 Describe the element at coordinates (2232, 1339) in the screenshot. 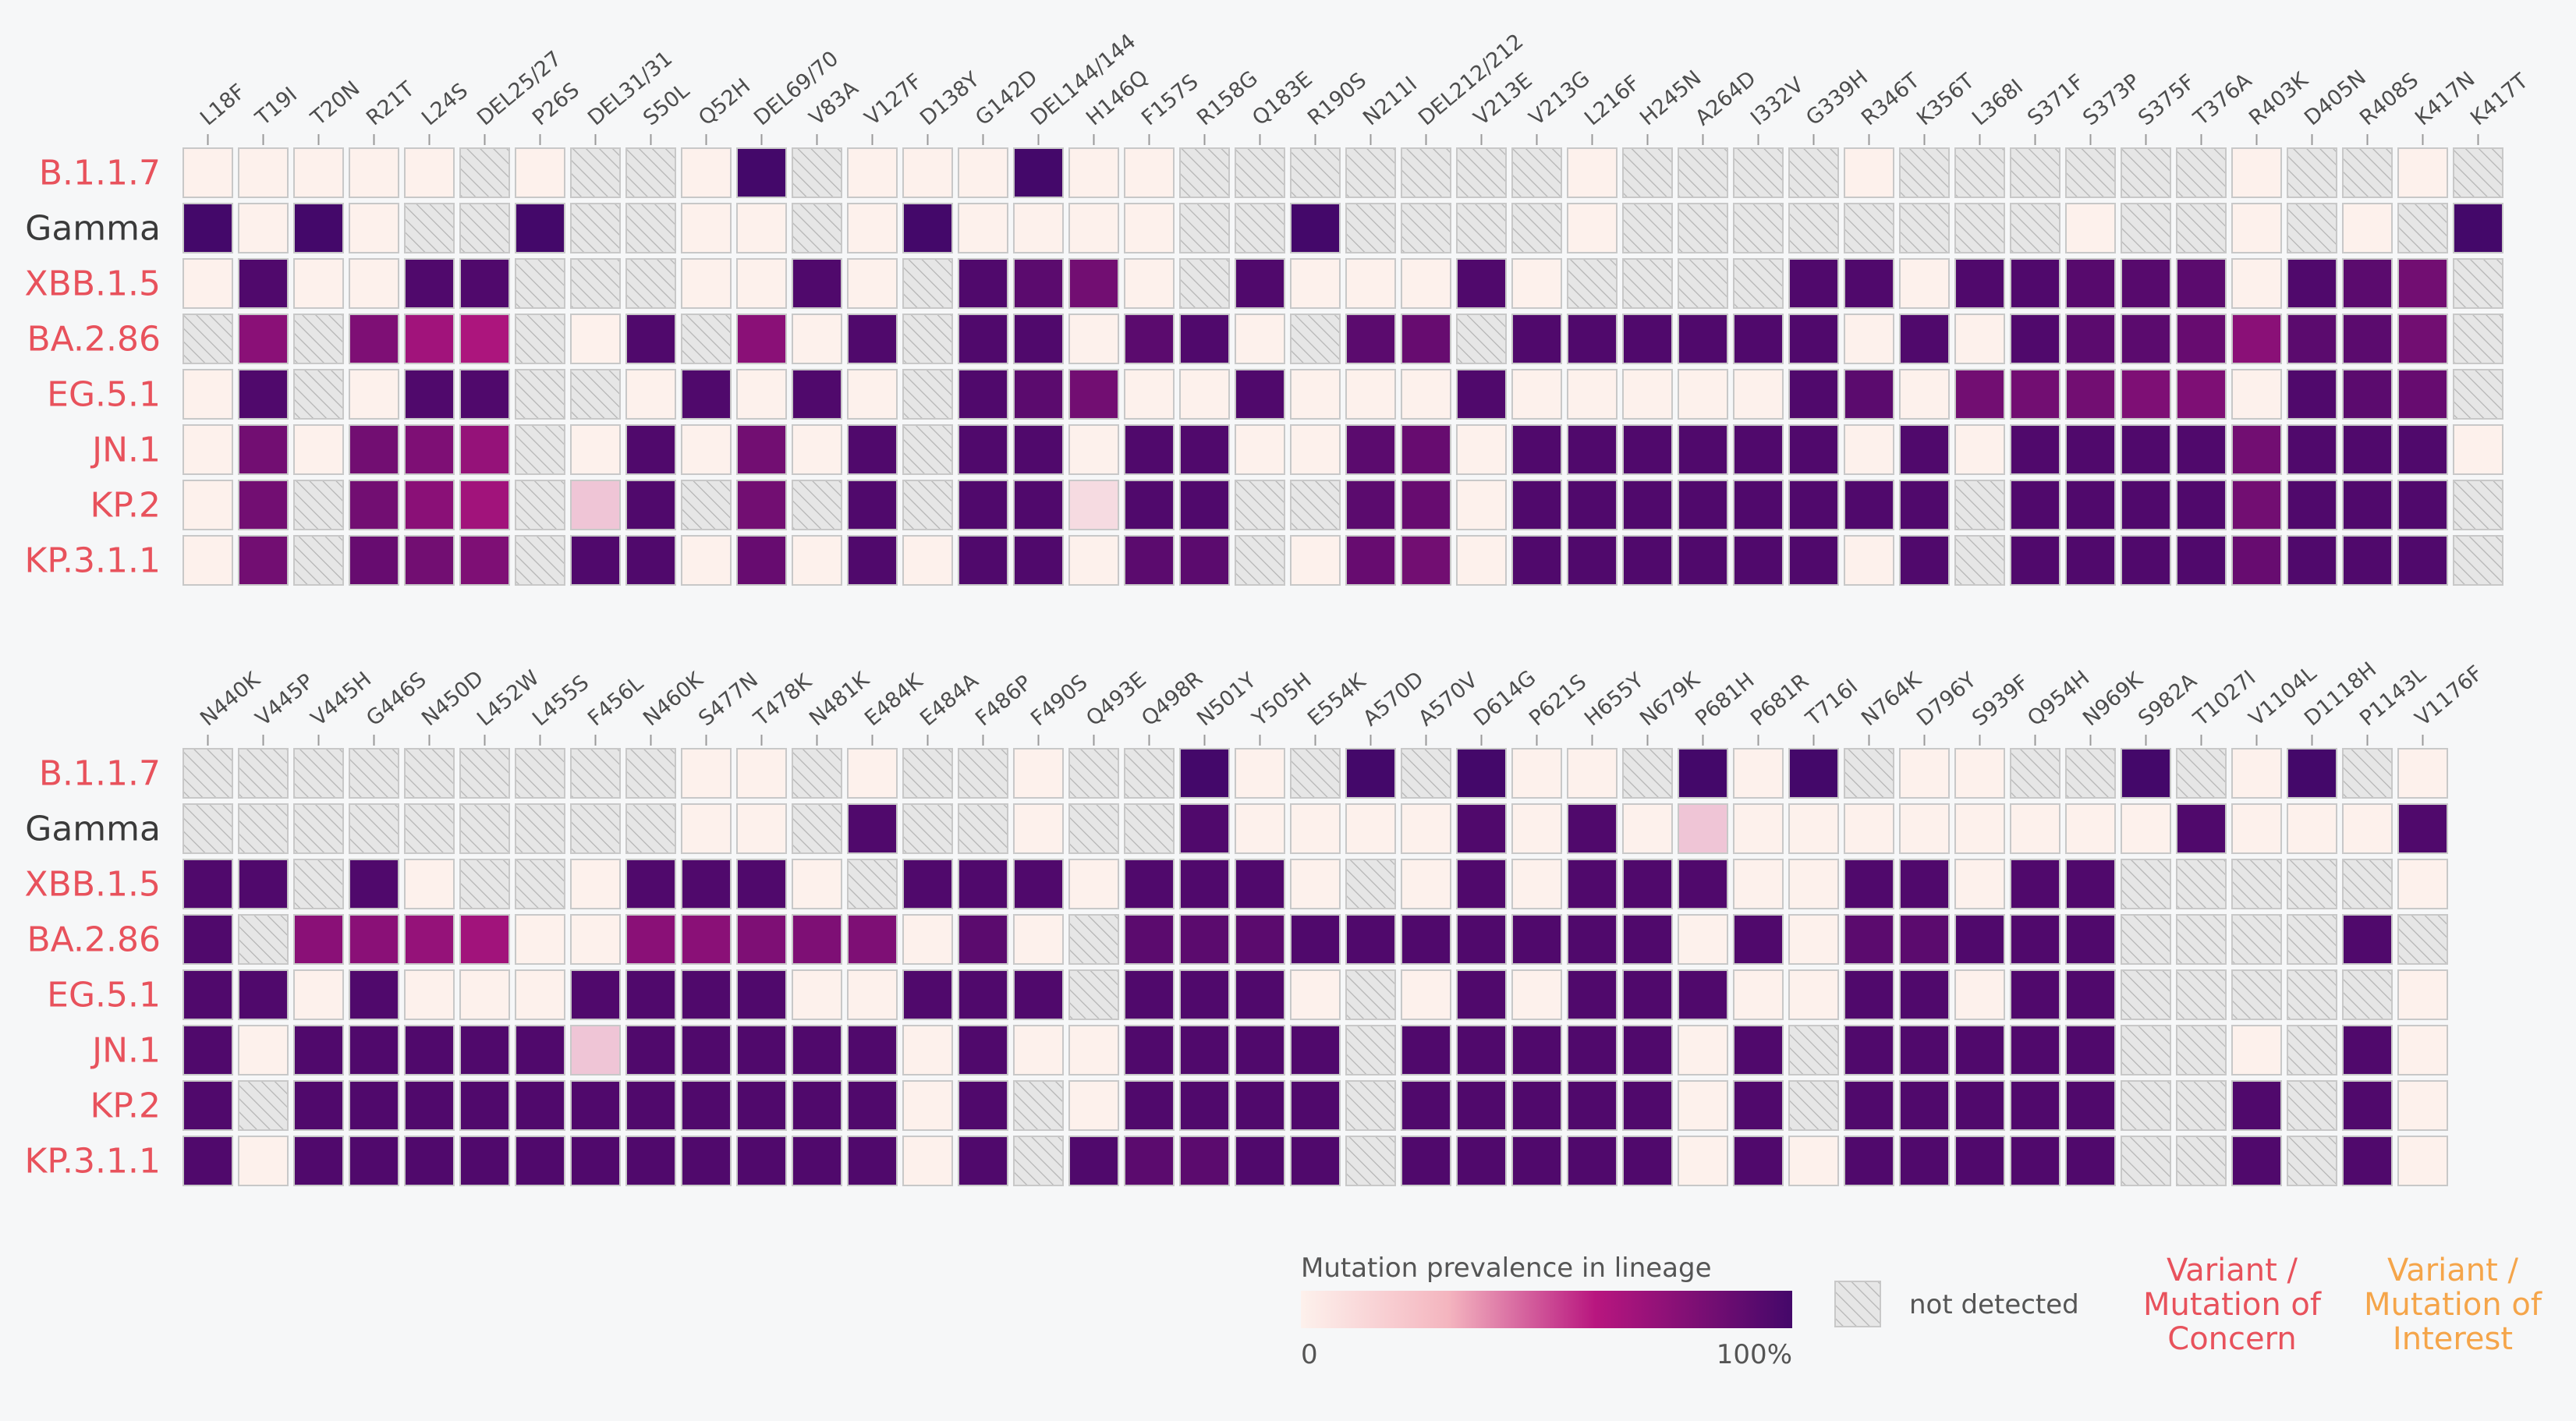

I see `legend-concern-line-3: Concern` at that location.